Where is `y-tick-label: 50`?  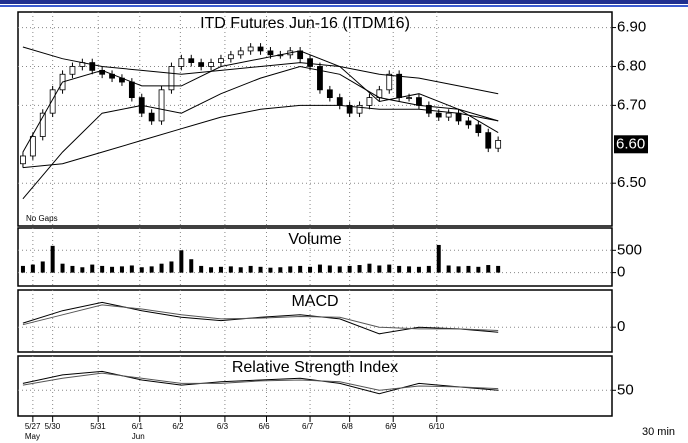
y-tick-label: 50 is located at coordinates (625, 389).